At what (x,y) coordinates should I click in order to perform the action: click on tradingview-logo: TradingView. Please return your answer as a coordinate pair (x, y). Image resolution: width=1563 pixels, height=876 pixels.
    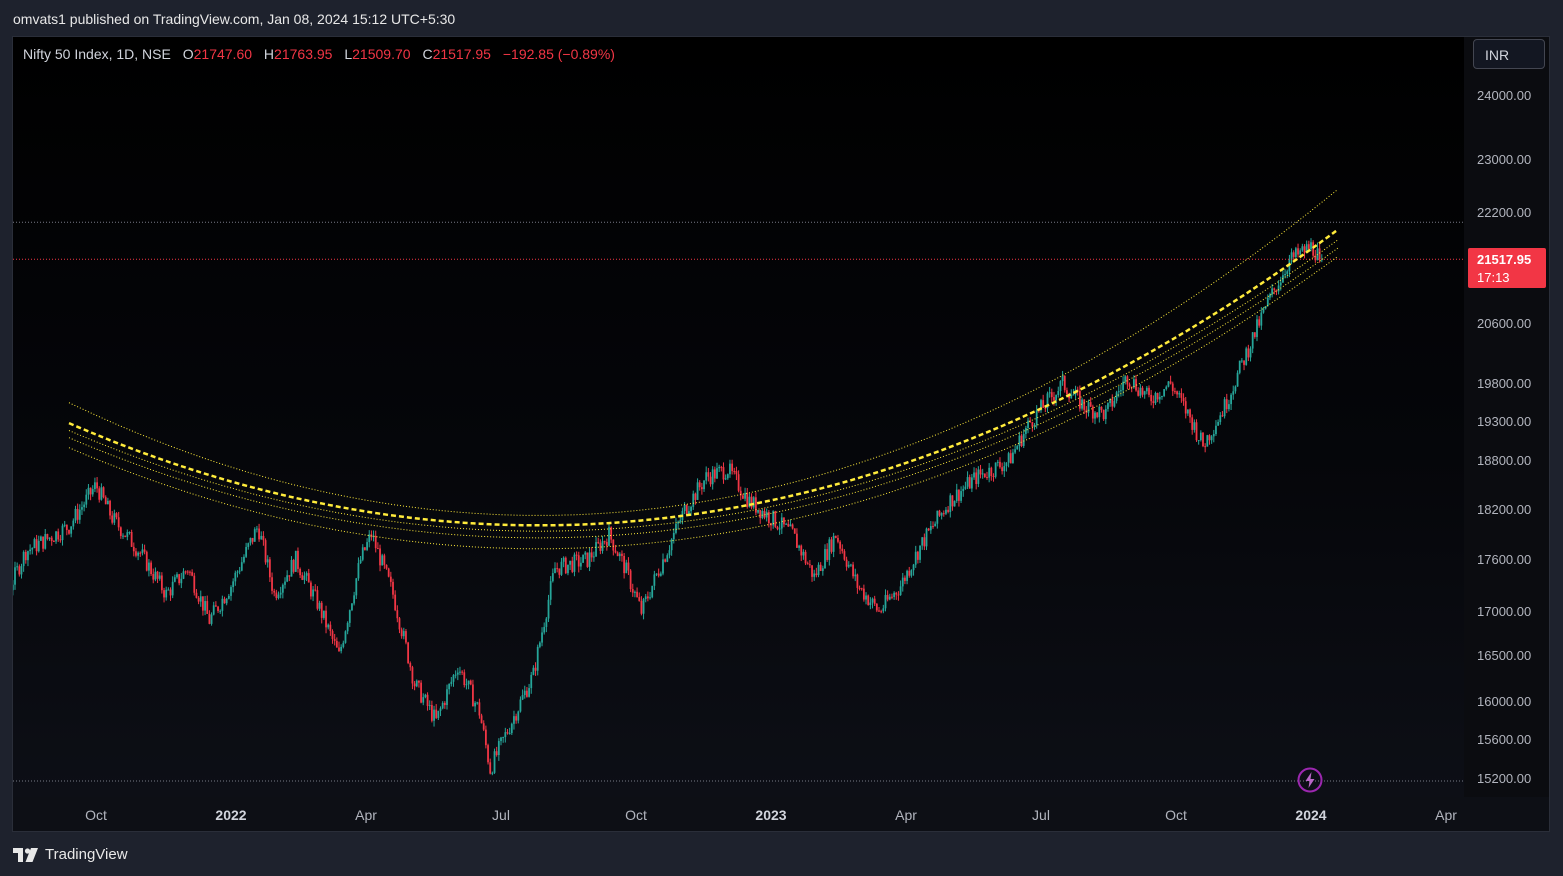
    Looking at the image, I should click on (70, 854).